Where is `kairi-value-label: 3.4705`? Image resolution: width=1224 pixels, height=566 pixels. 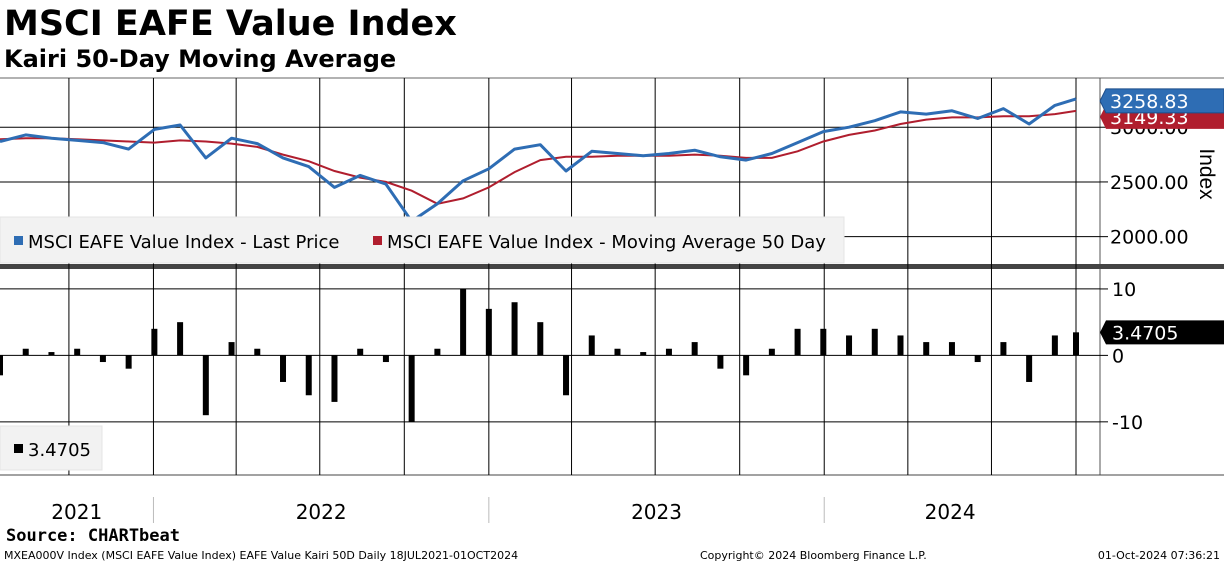
kairi-value-label: 3.4705 is located at coordinates (1145, 333).